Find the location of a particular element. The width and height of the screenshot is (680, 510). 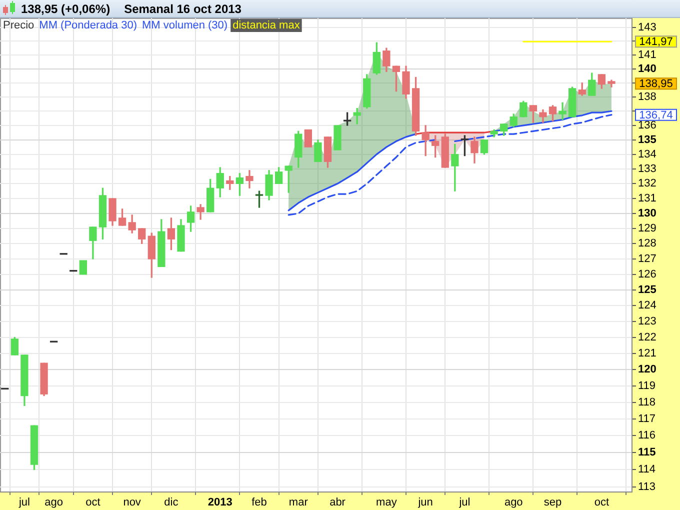

y-tick-label: 127 is located at coordinates (647, 259).